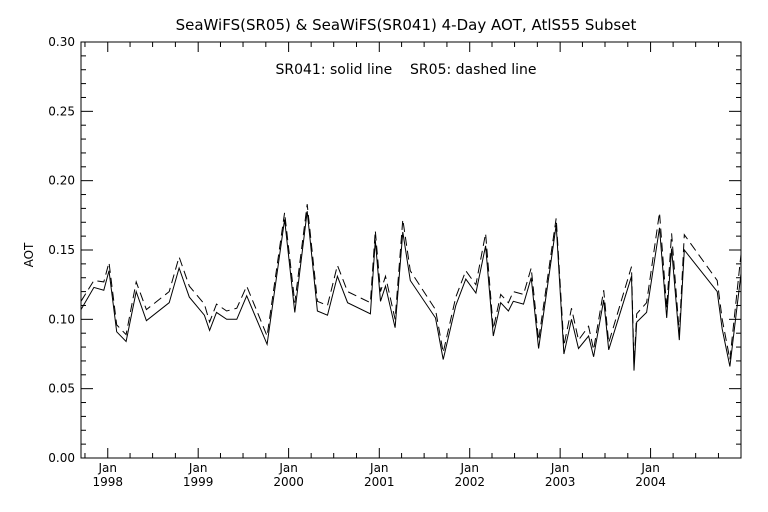  I want to click on x-tick-year-label: 2003, so click(560, 482).